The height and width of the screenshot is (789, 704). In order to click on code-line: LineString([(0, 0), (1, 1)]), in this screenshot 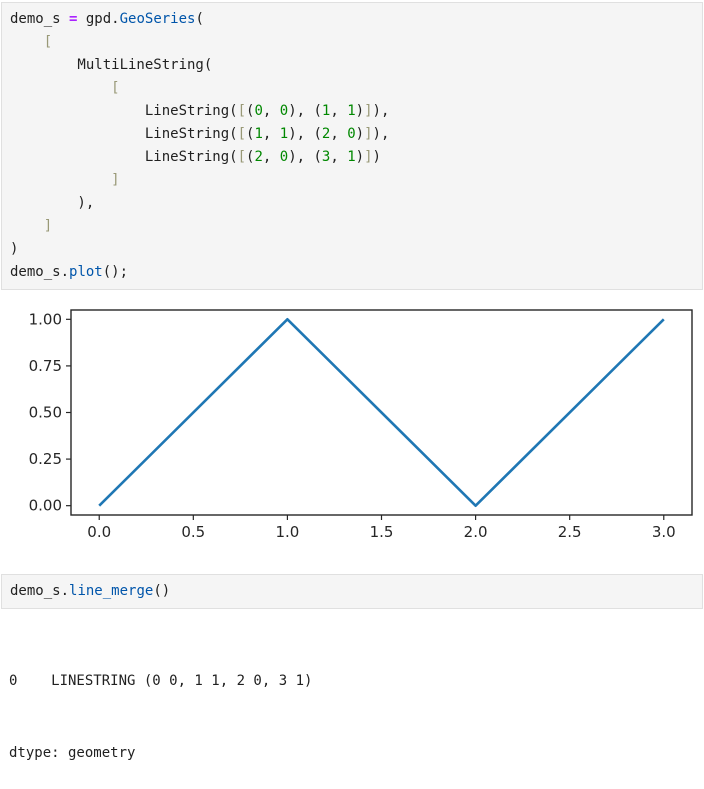, I will do `click(200, 111)`.